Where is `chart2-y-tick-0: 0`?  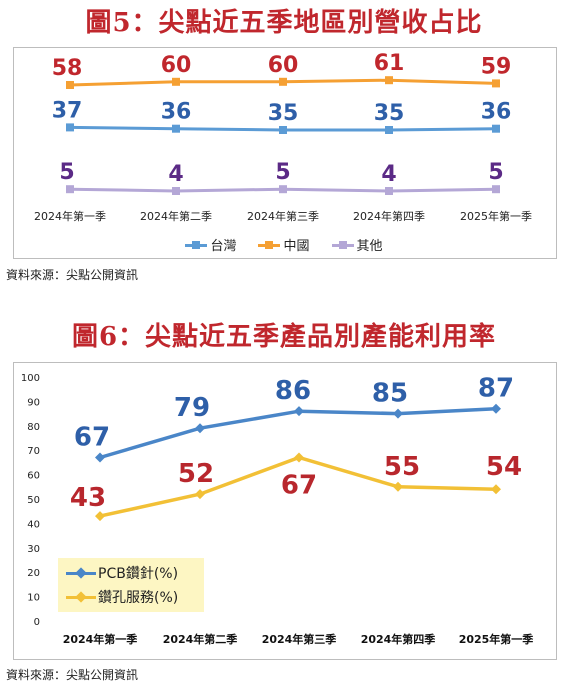
chart2-y-tick-0: 0 is located at coordinates (37, 622).